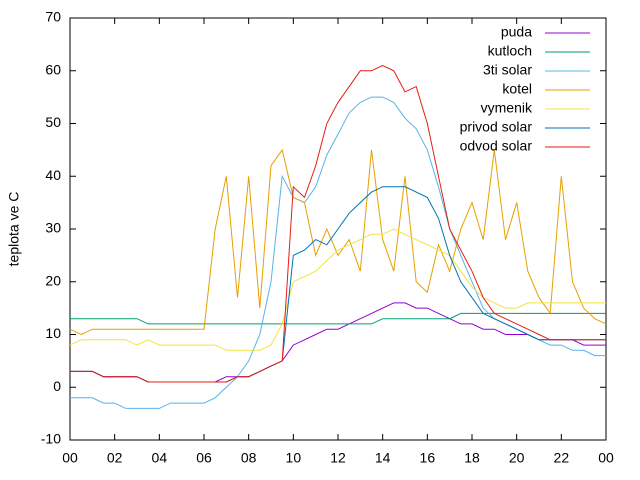 The image size is (640, 480). I want to click on legend-label: 3ti solar, so click(507, 70).